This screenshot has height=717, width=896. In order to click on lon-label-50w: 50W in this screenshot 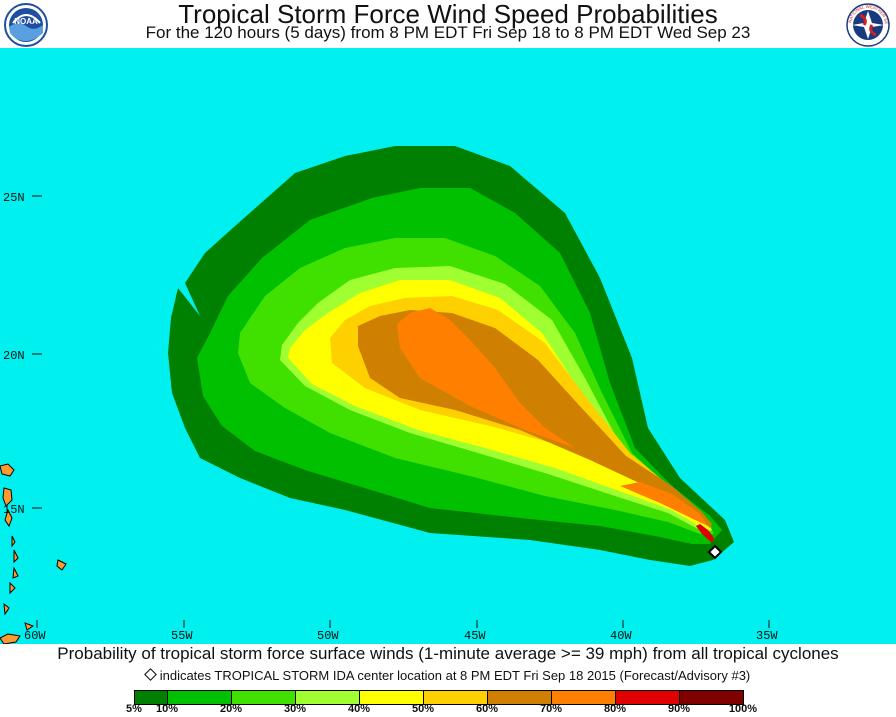, I will do `click(328, 636)`.